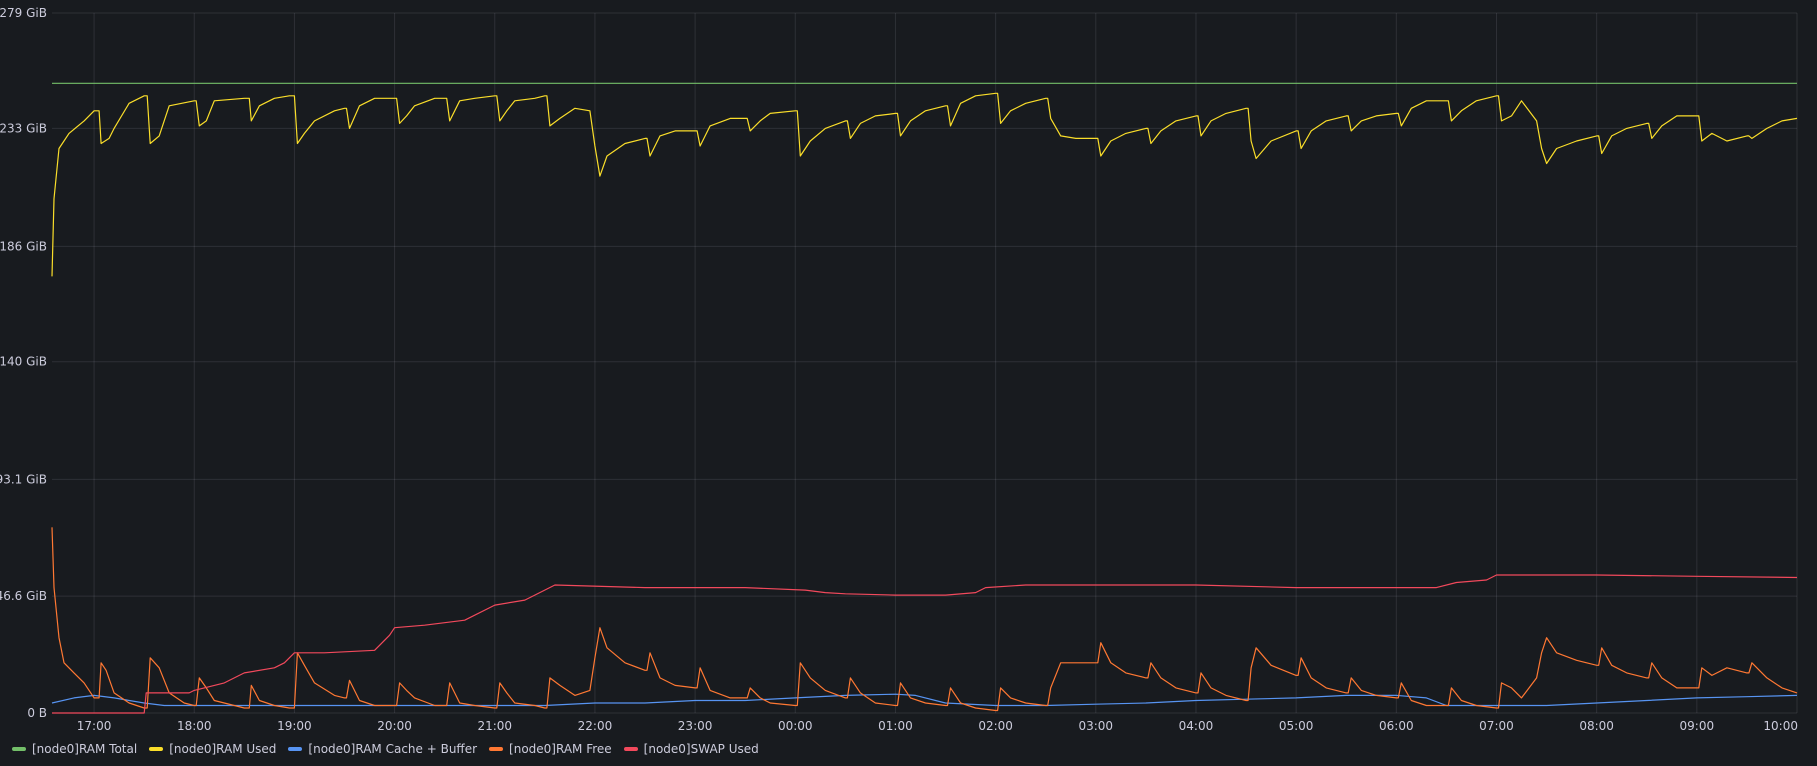 The width and height of the screenshot is (1817, 766). I want to click on x-tick-label: 05:00, so click(1296, 726).